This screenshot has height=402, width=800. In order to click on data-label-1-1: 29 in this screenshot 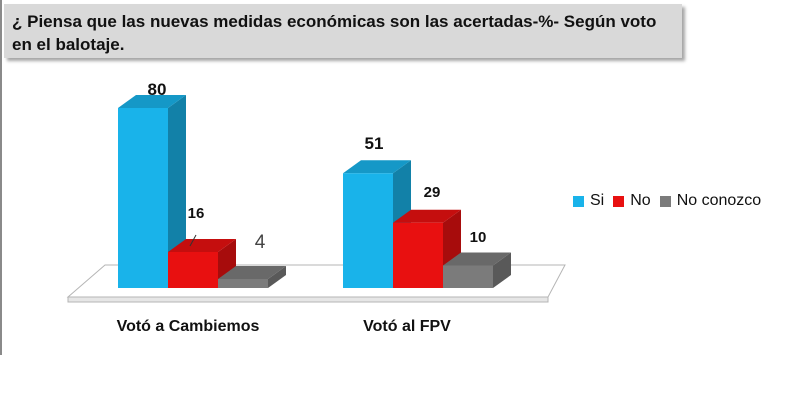, I will do `click(432, 192)`.